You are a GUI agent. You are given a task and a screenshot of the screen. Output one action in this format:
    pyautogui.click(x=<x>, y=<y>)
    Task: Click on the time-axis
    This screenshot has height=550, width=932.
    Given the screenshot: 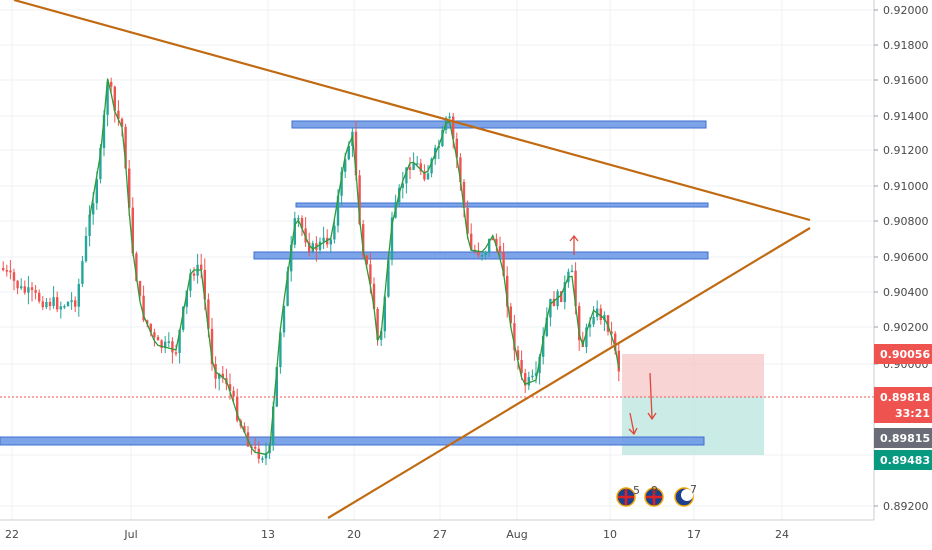 What is the action you would take?
    pyautogui.click(x=437, y=535)
    